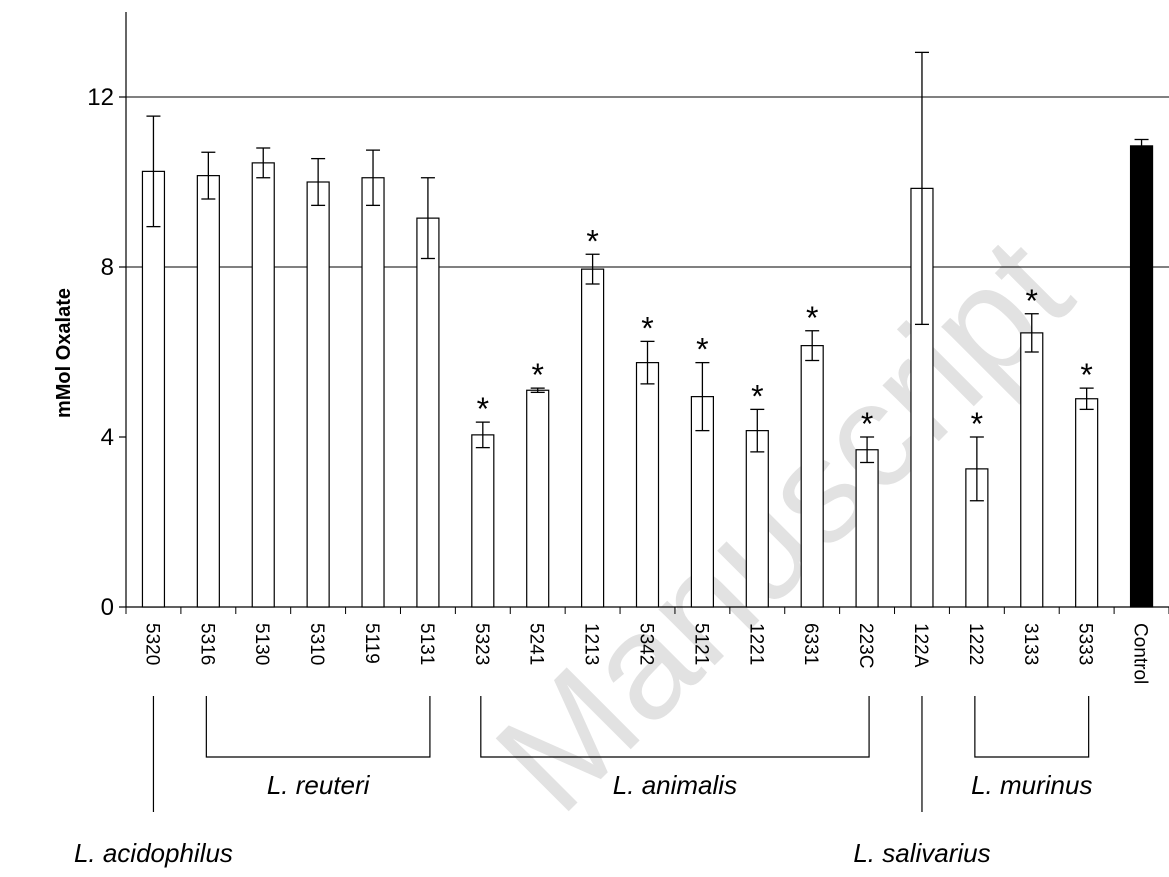 This screenshot has width=1169, height=877. Describe the element at coordinates (921, 853) in the screenshot. I see `group-3-label: L. salivarius` at that location.